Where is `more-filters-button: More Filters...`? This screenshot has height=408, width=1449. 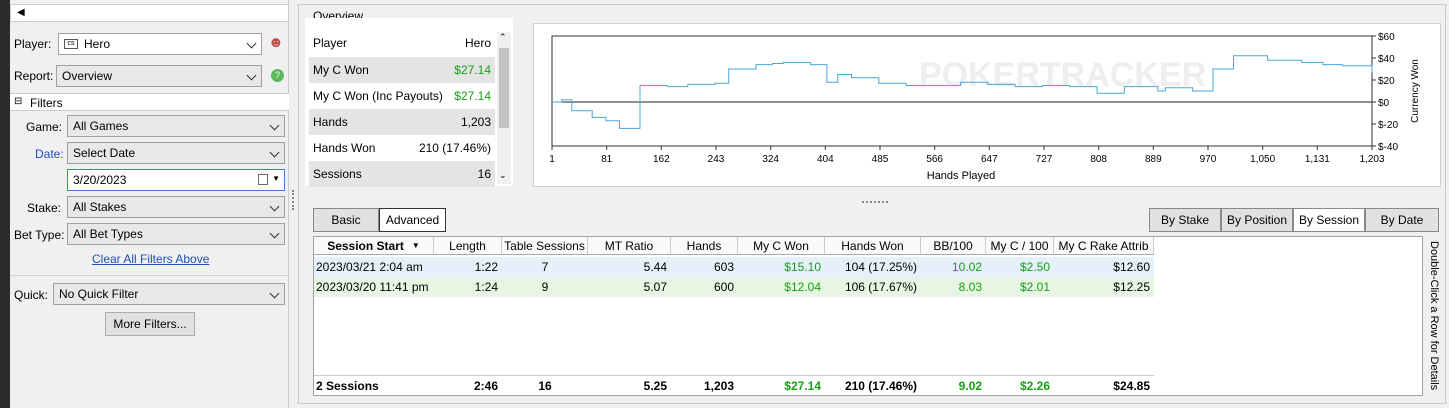 more-filters-button: More Filters... is located at coordinates (150, 324).